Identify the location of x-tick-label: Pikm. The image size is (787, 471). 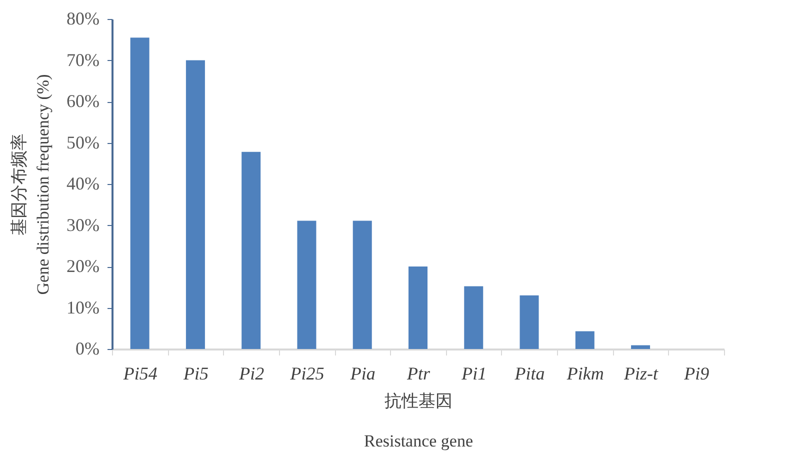
(585, 374).